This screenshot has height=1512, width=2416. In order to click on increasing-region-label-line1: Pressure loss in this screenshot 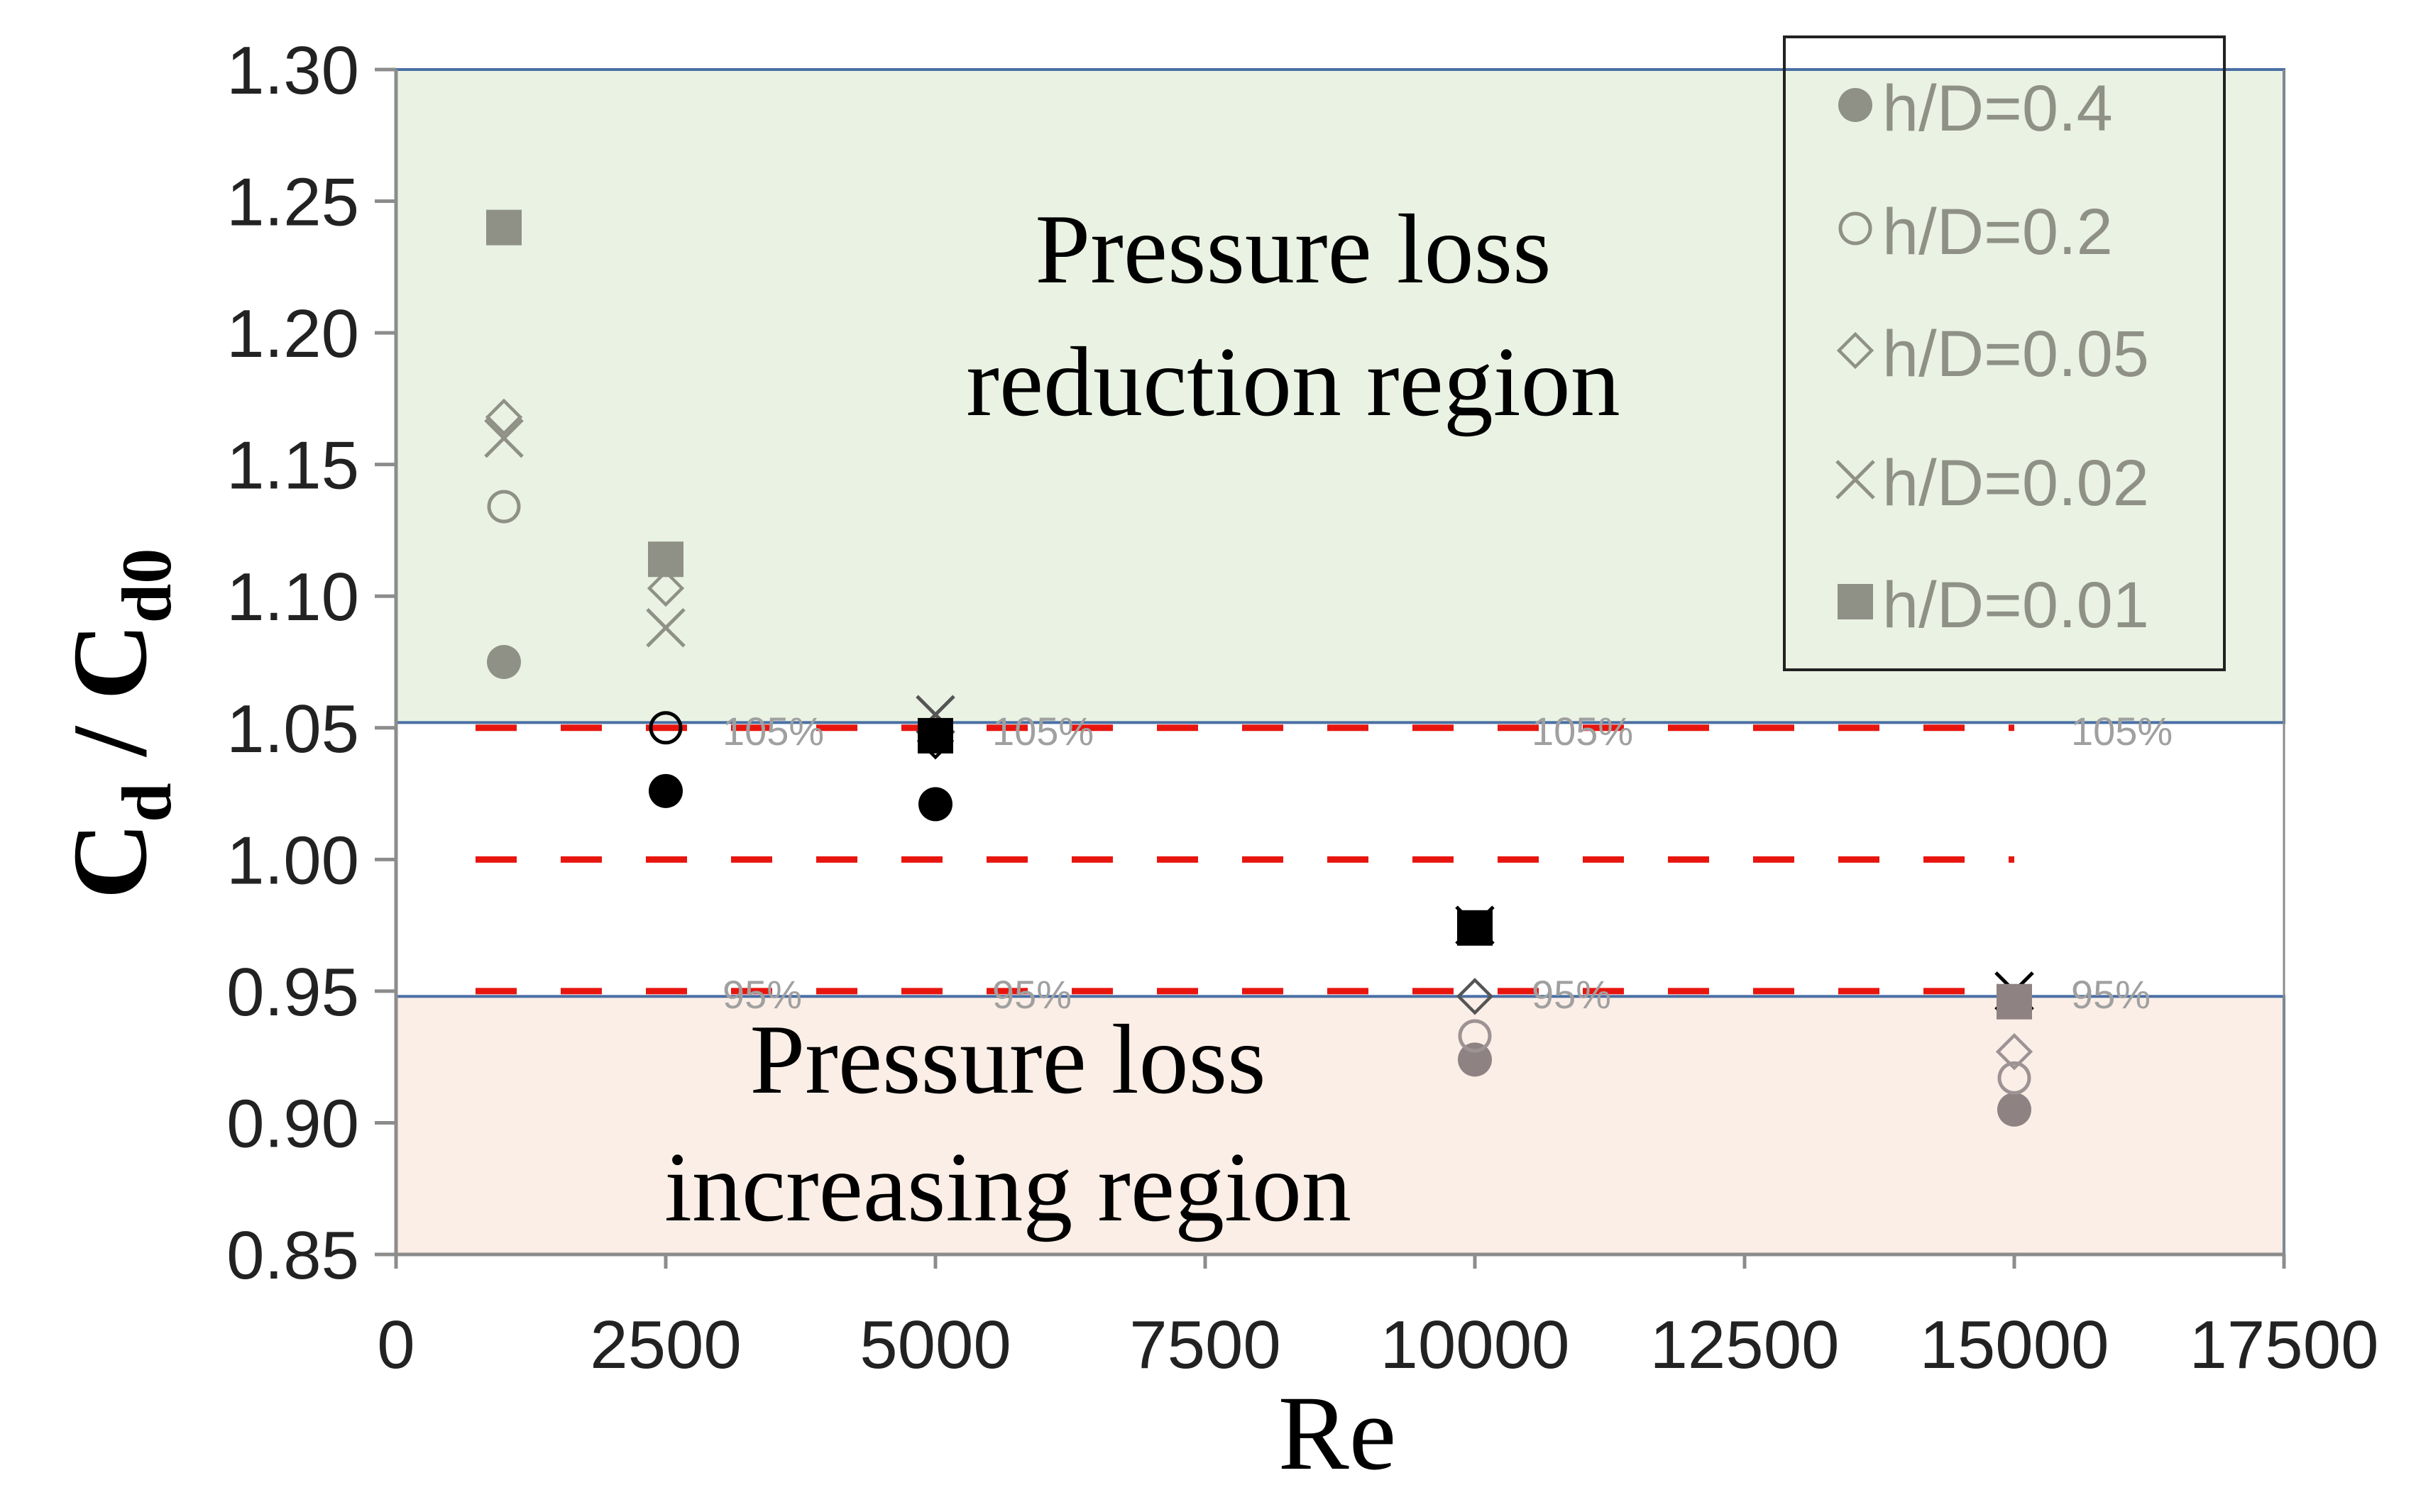, I will do `click(1007, 1060)`.